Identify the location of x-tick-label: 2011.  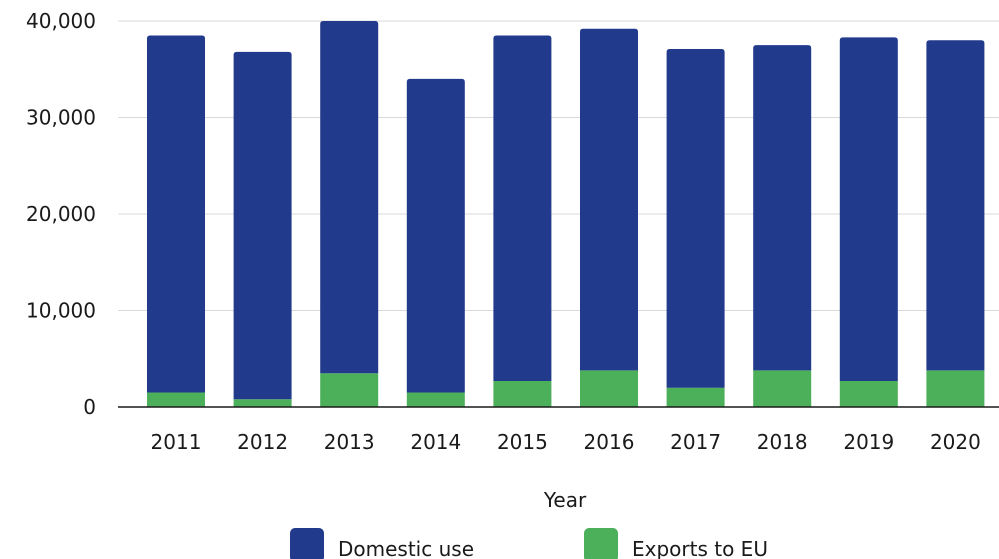
(176, 442).